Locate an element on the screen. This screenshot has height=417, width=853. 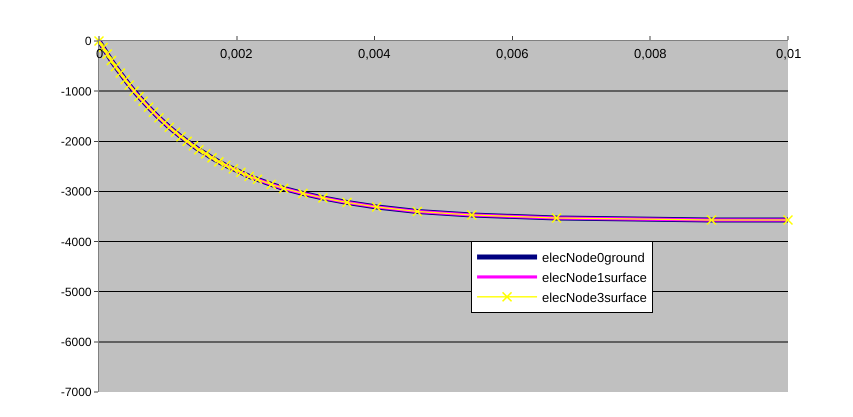
x-tick-label: 0,004 is located at coordinates (374, 53).